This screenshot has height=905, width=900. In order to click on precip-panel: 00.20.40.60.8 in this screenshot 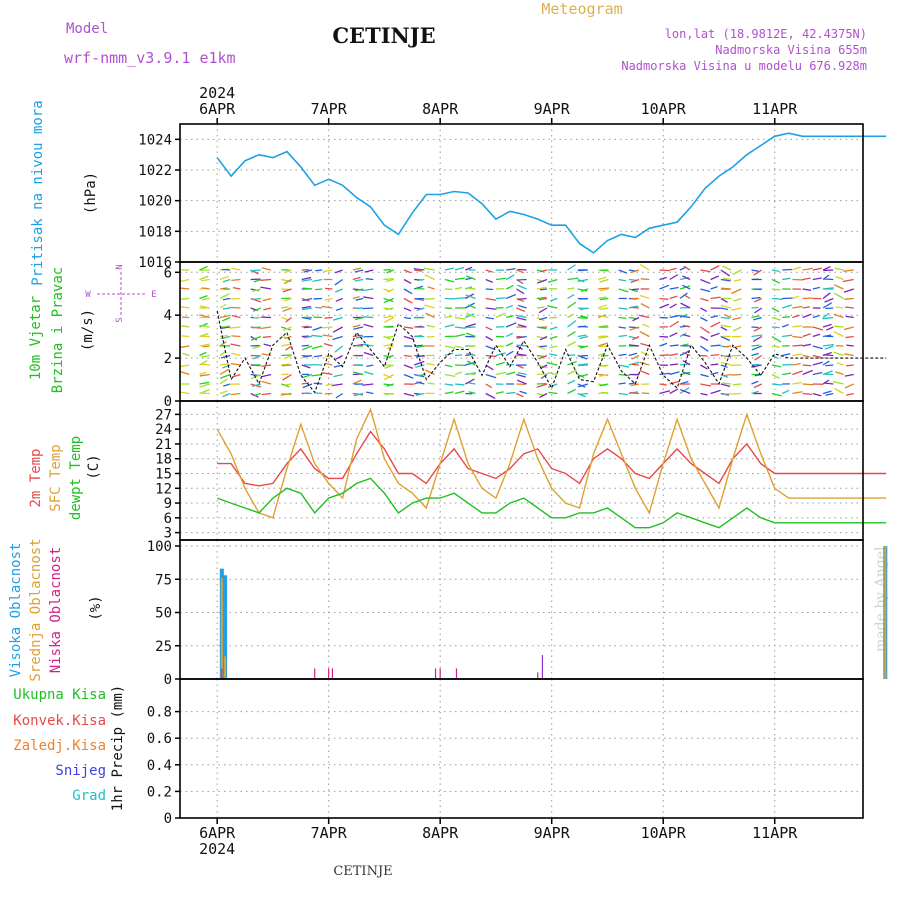, I will do `click(505, 753)`.